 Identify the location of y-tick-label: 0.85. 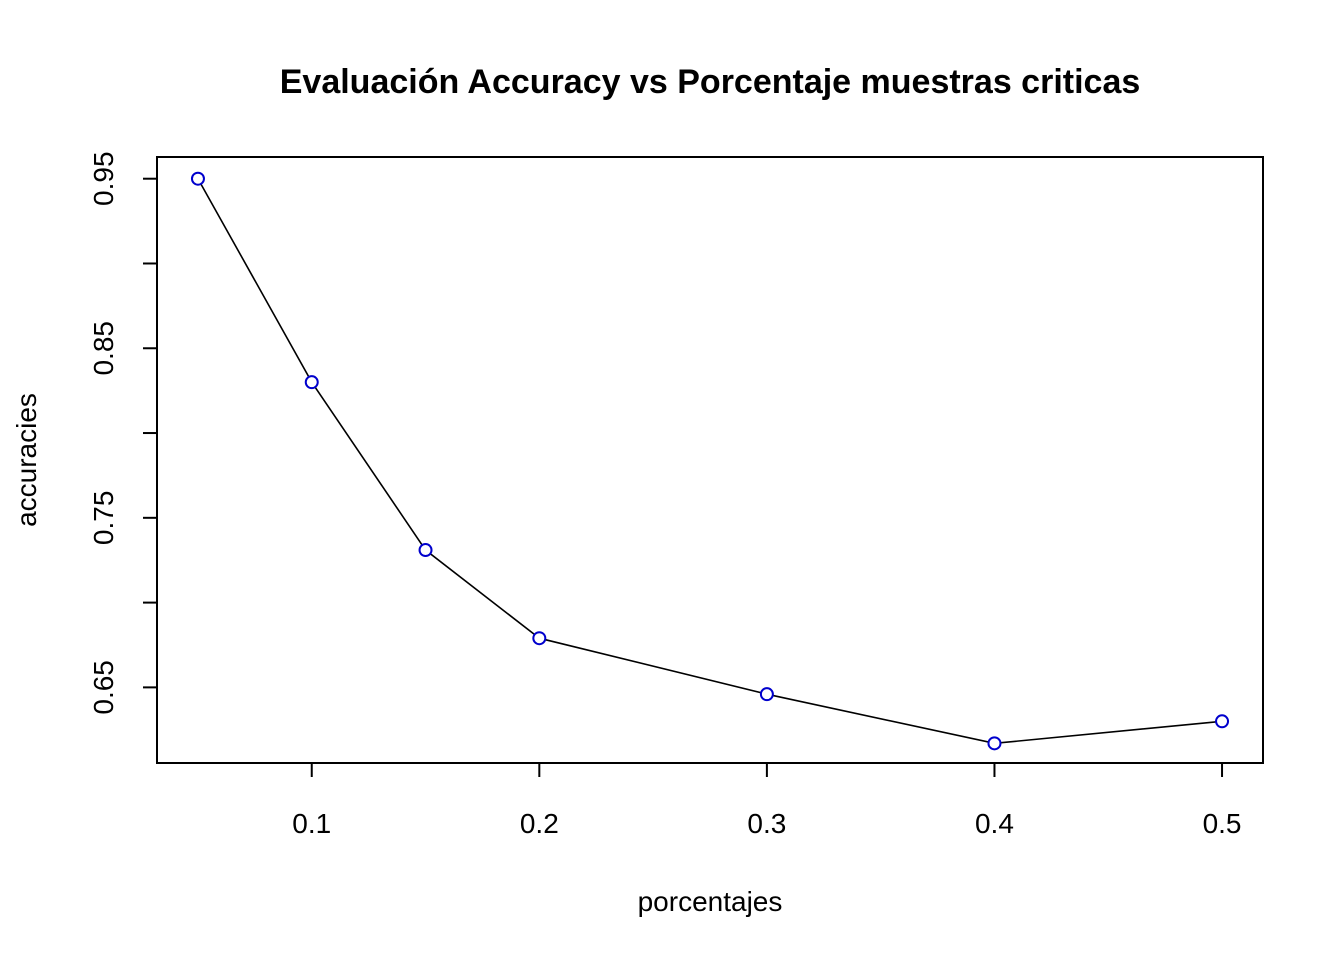
(103, 348).